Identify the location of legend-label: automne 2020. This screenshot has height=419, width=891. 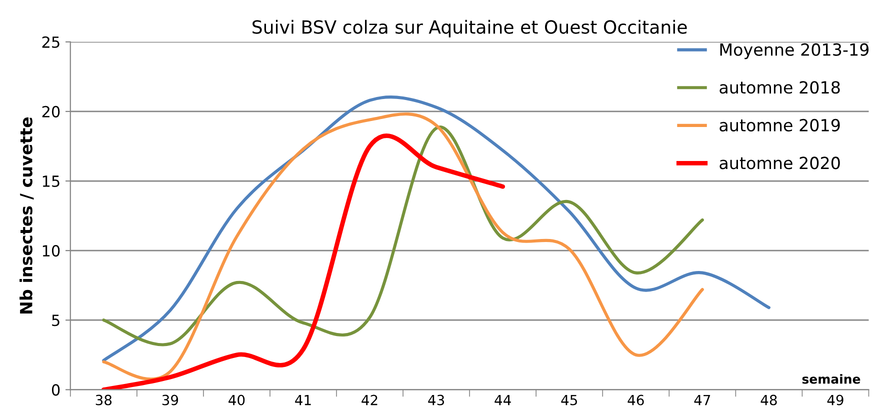
(780, 163).